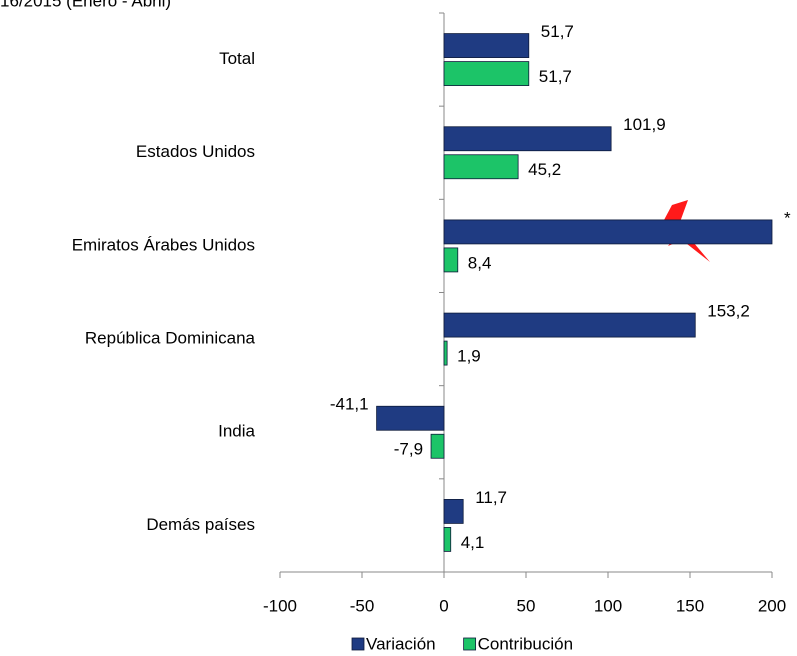 This screenshot has height=656, width=797. Describe the element at coordinates (787, 217) in the screenshot. I see `data-label: *` at that location.